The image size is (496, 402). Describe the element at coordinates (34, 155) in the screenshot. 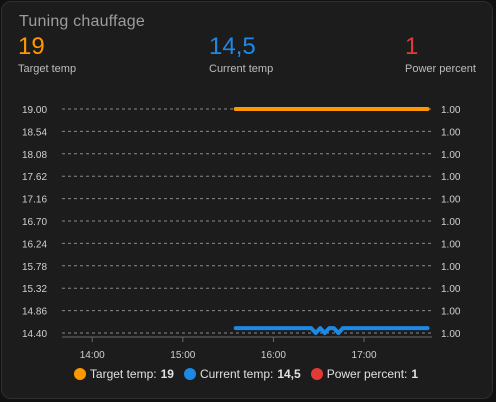

I see `y-left-tick-label: 18.08` at that location.